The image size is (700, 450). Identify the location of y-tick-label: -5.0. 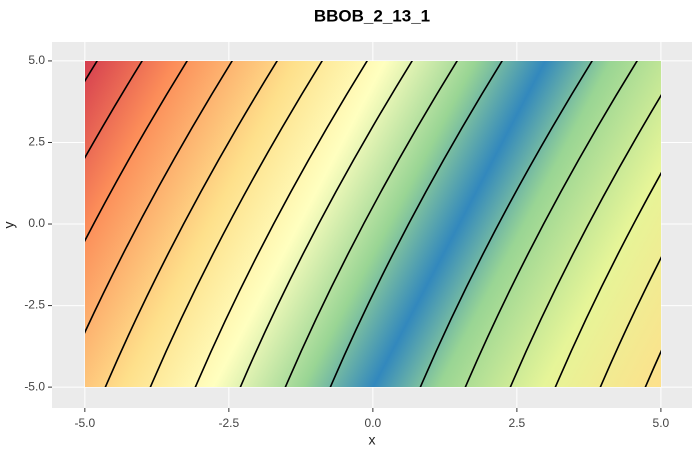
(34, 386).